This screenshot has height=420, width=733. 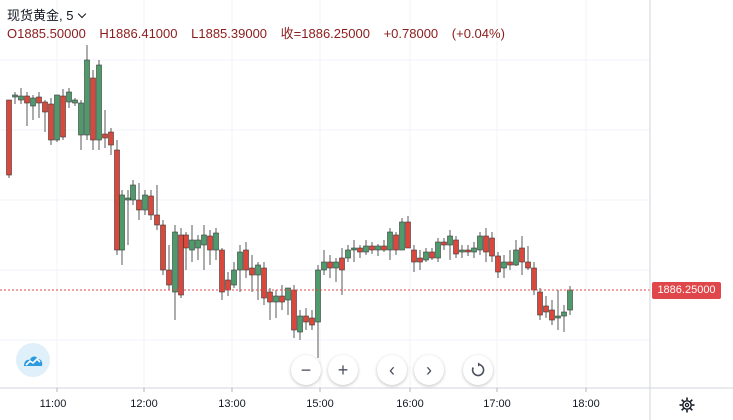 I want to click on time-label: 12:00, so click(x=144, y=404).